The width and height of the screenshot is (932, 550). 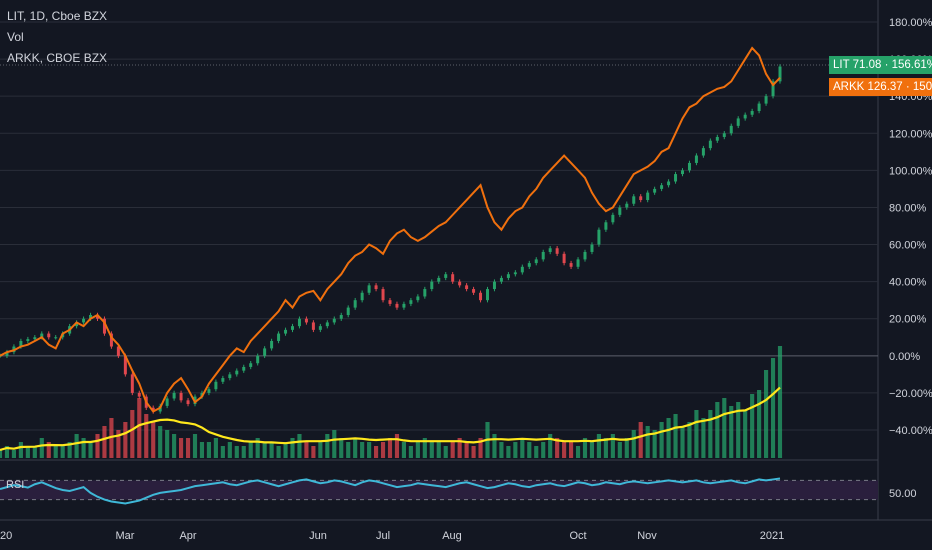 I want to click on rsi-band-fill, so click(x=439, y=490).